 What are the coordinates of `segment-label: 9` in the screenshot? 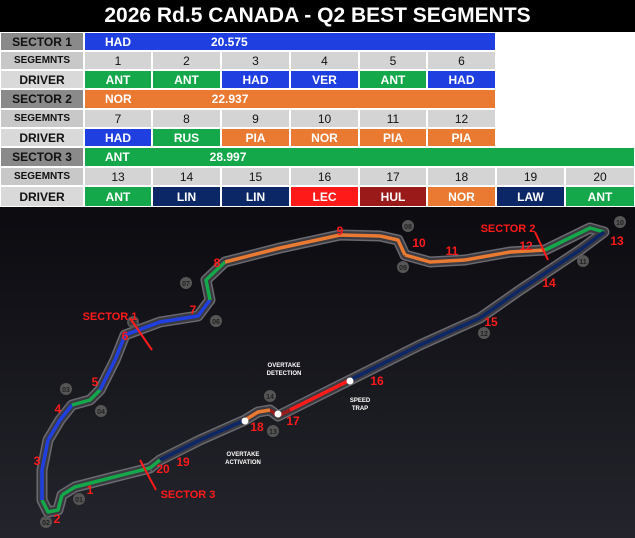 It's located at (340, 231).